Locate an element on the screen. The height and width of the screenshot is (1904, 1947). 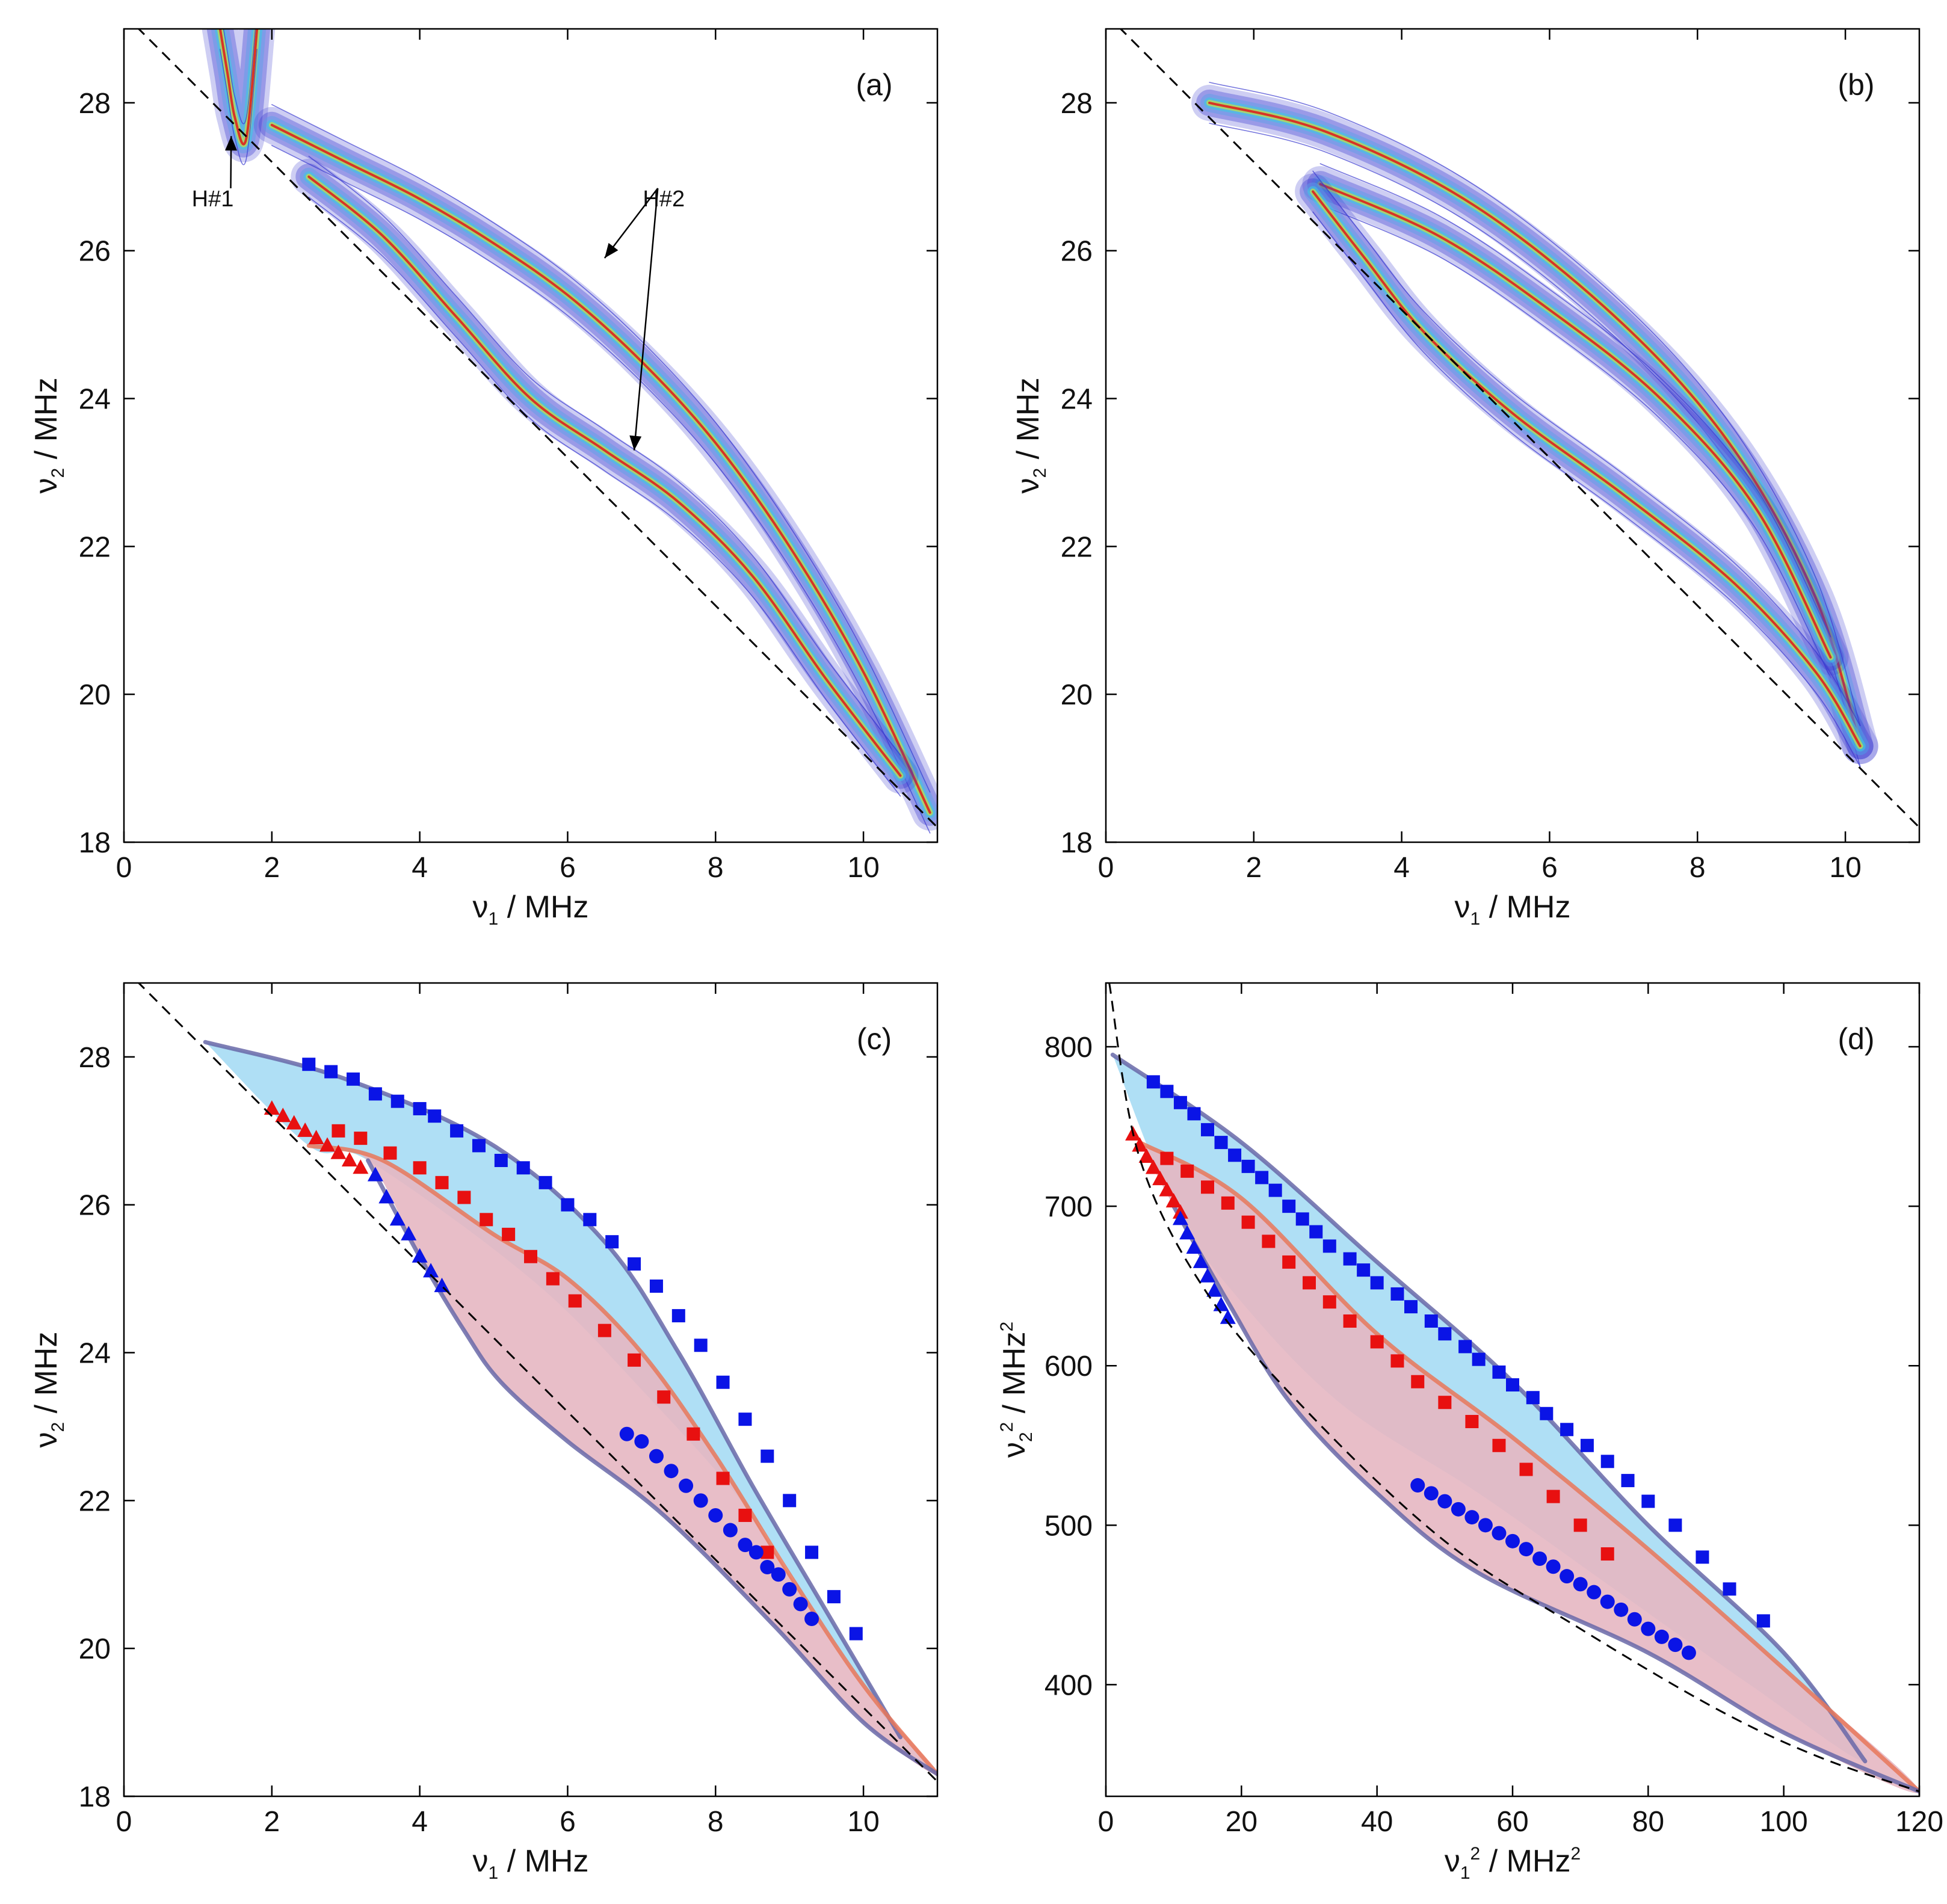
x-axis-label: ν12 / MHz2 is located at coordinates (1513, 1864).